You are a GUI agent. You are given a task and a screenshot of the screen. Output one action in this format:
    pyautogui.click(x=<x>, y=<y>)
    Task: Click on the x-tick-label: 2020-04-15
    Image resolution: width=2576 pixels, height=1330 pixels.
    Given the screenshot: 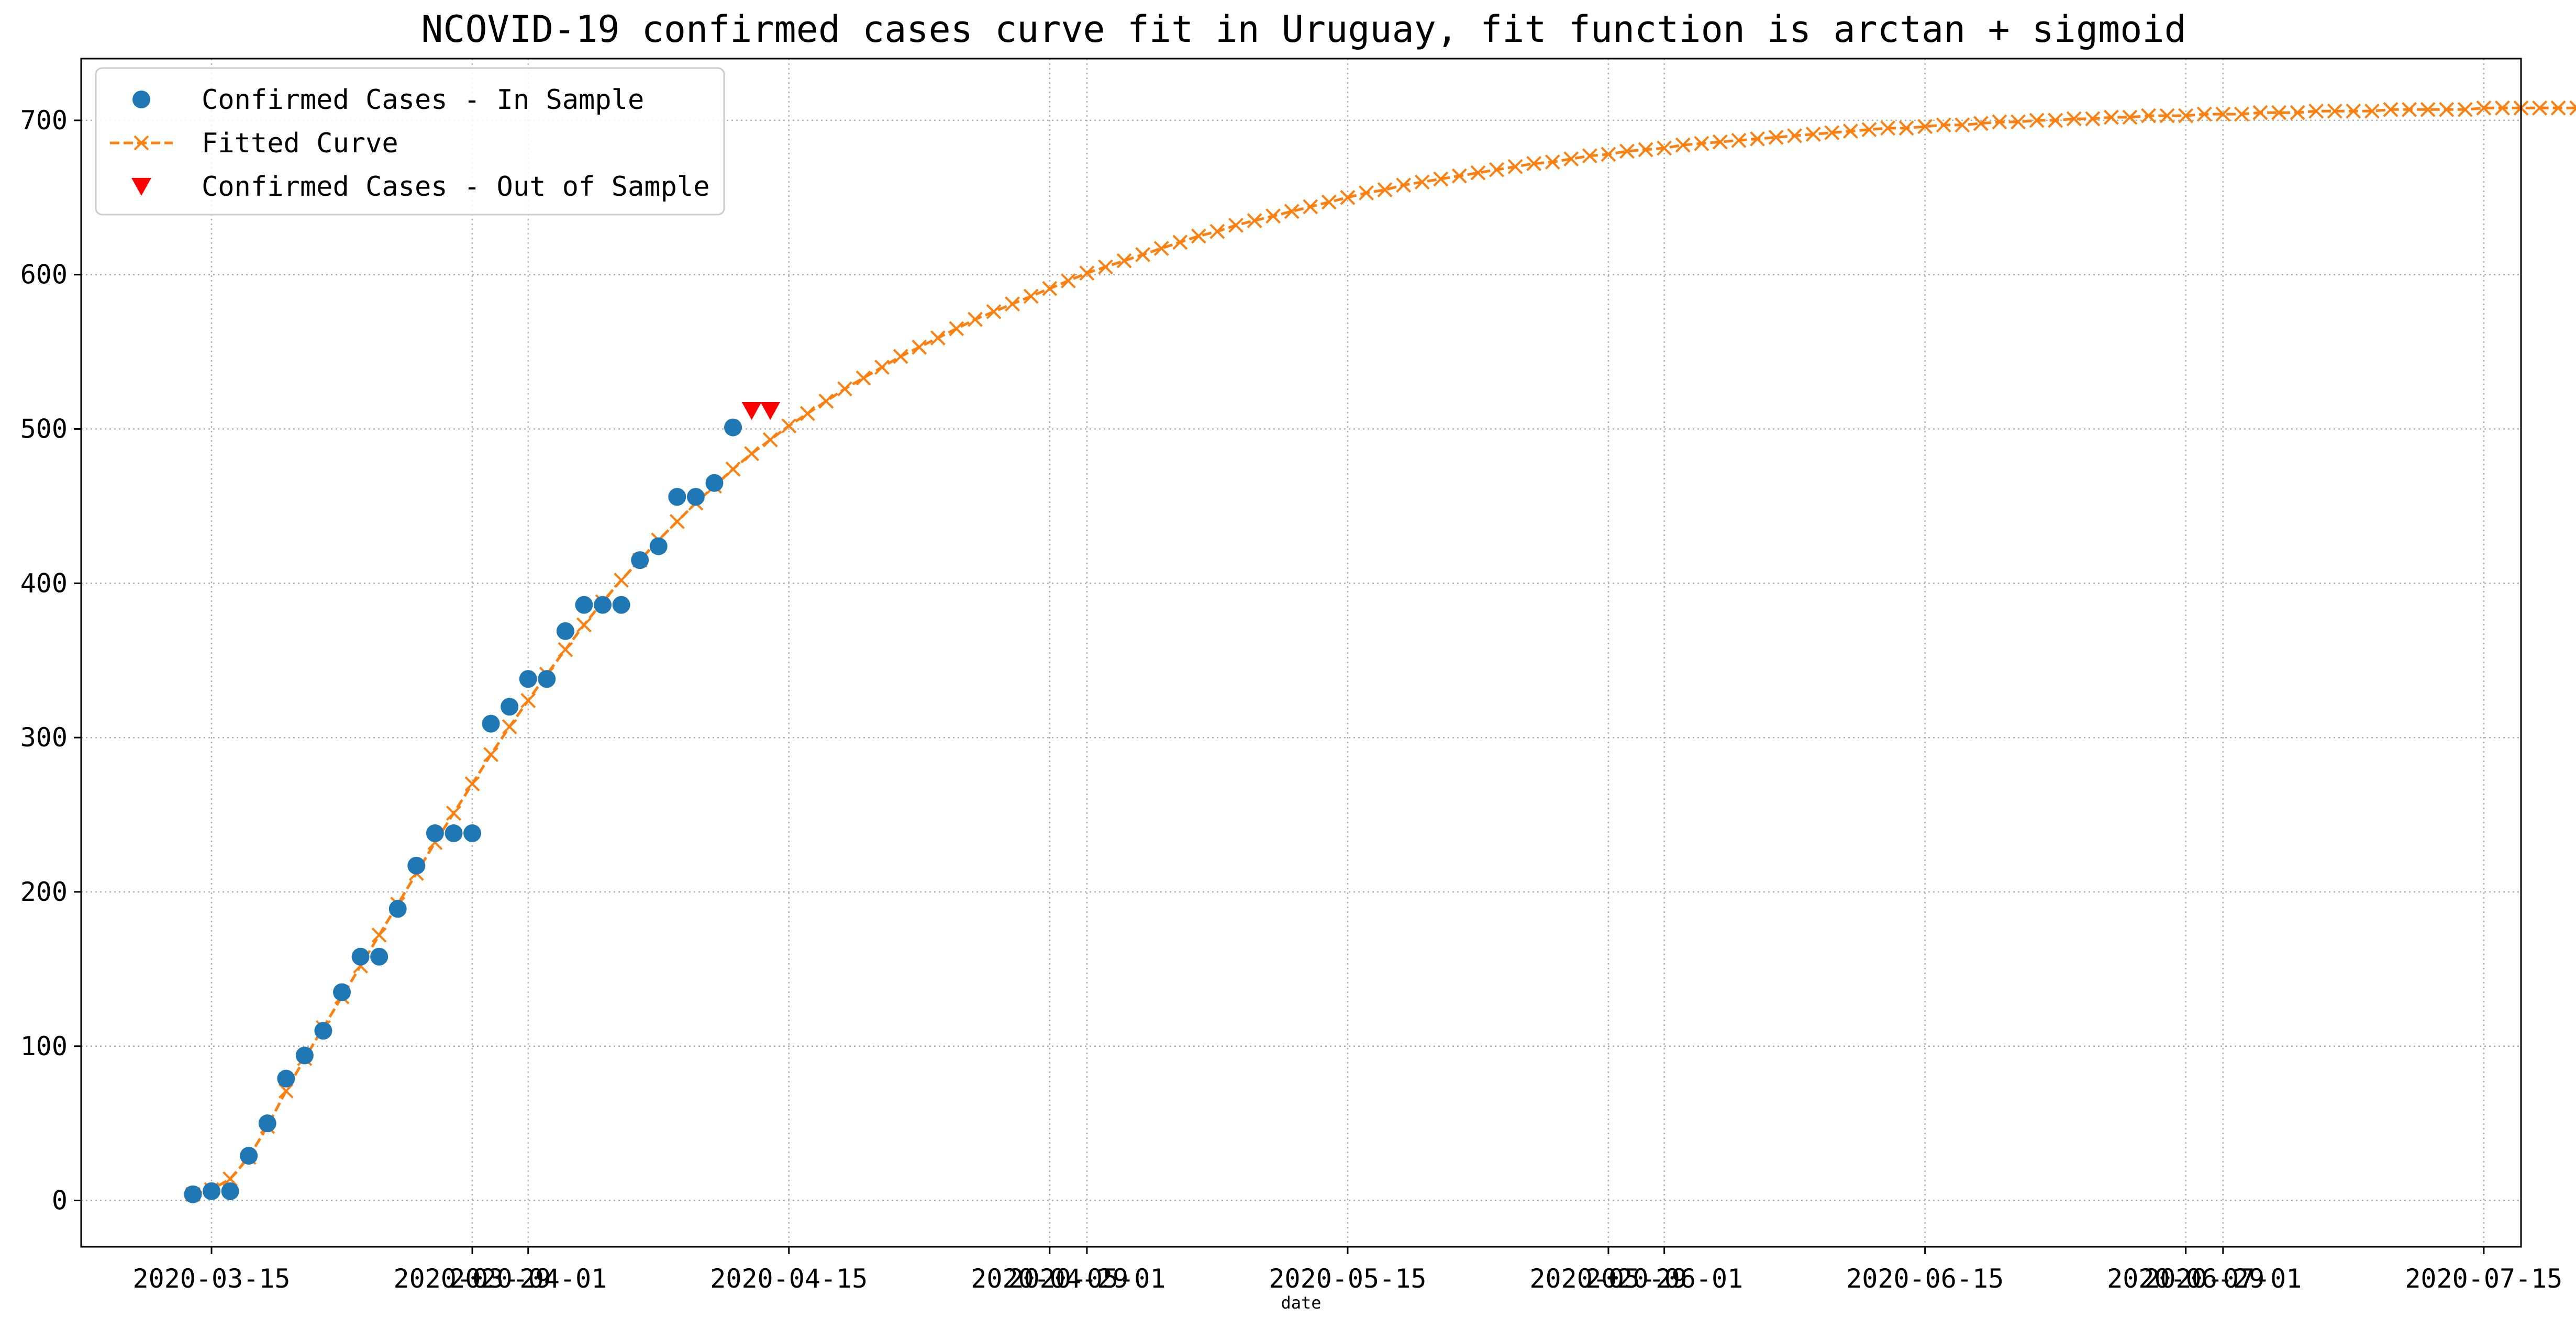 What is the action you would take?
    pyautogui.click(x=789, y=1279)
    